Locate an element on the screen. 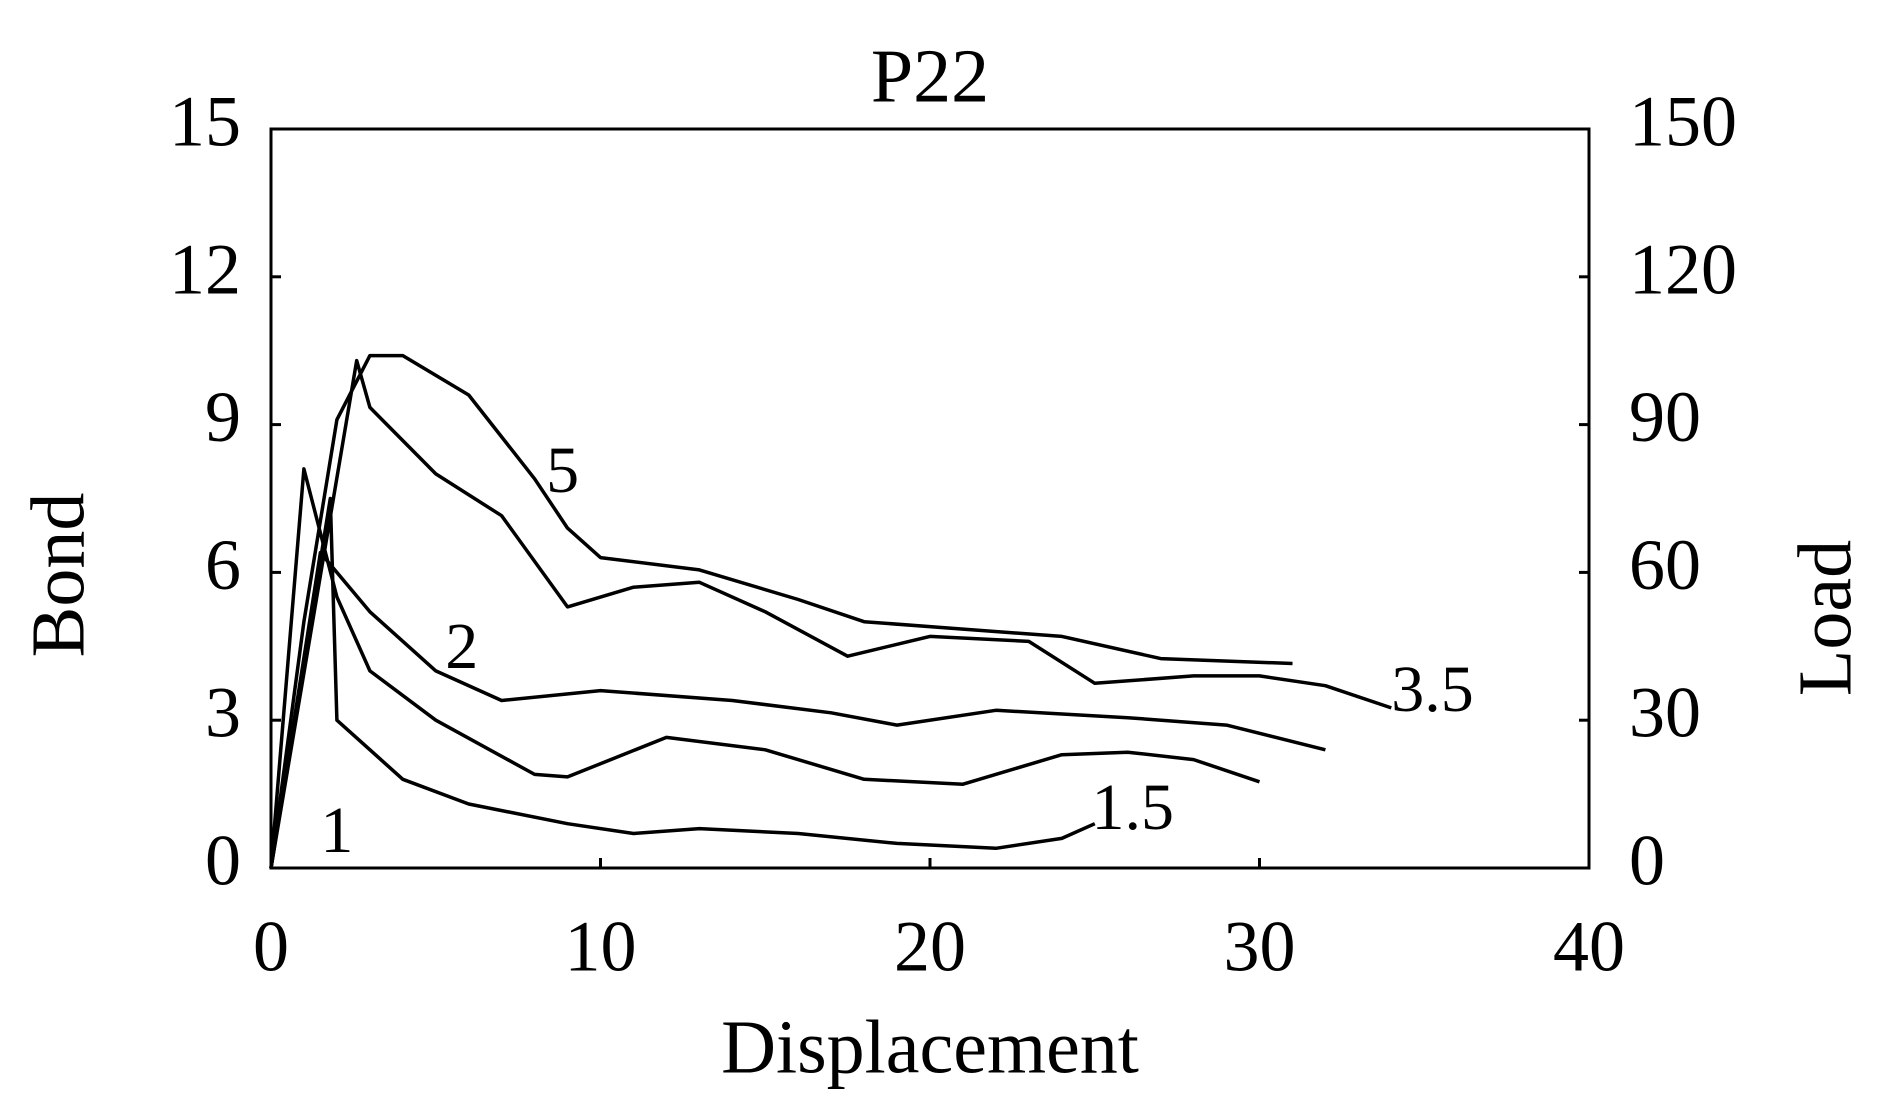 Image resolution: width=1879 pixels, height=1097 pixels. series-label: 1 is located at coordinates (336, 830).